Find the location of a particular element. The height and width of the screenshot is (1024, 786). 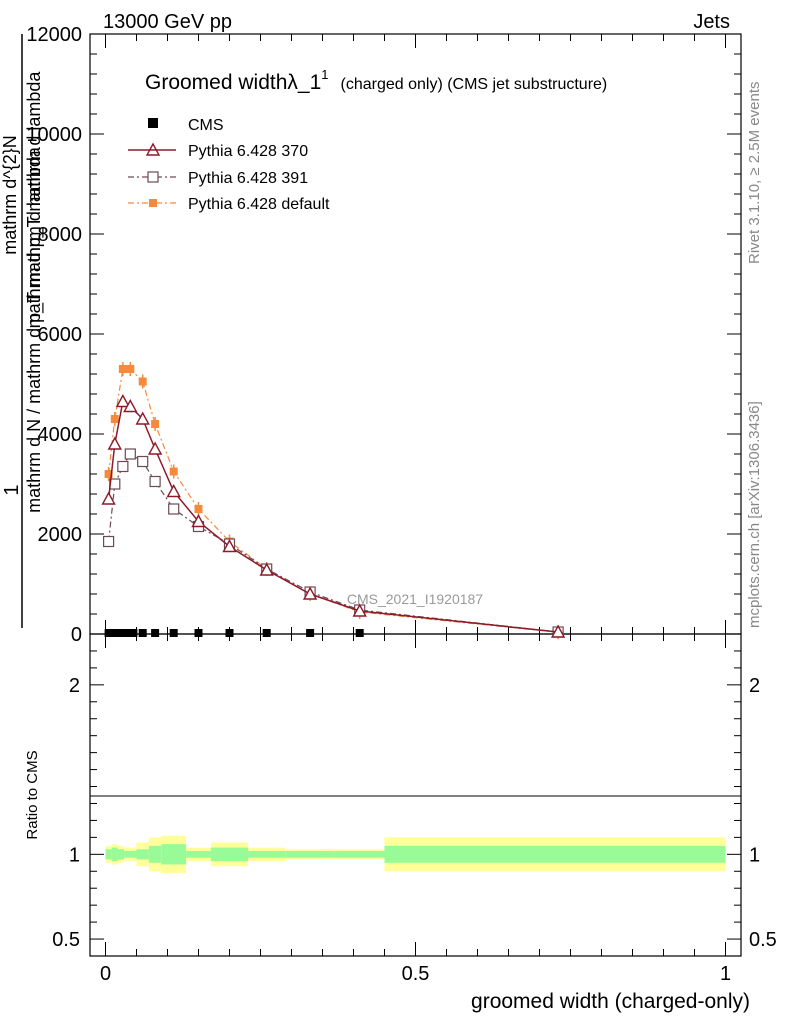

header-right: Jets is located at coordinates (711, 22).